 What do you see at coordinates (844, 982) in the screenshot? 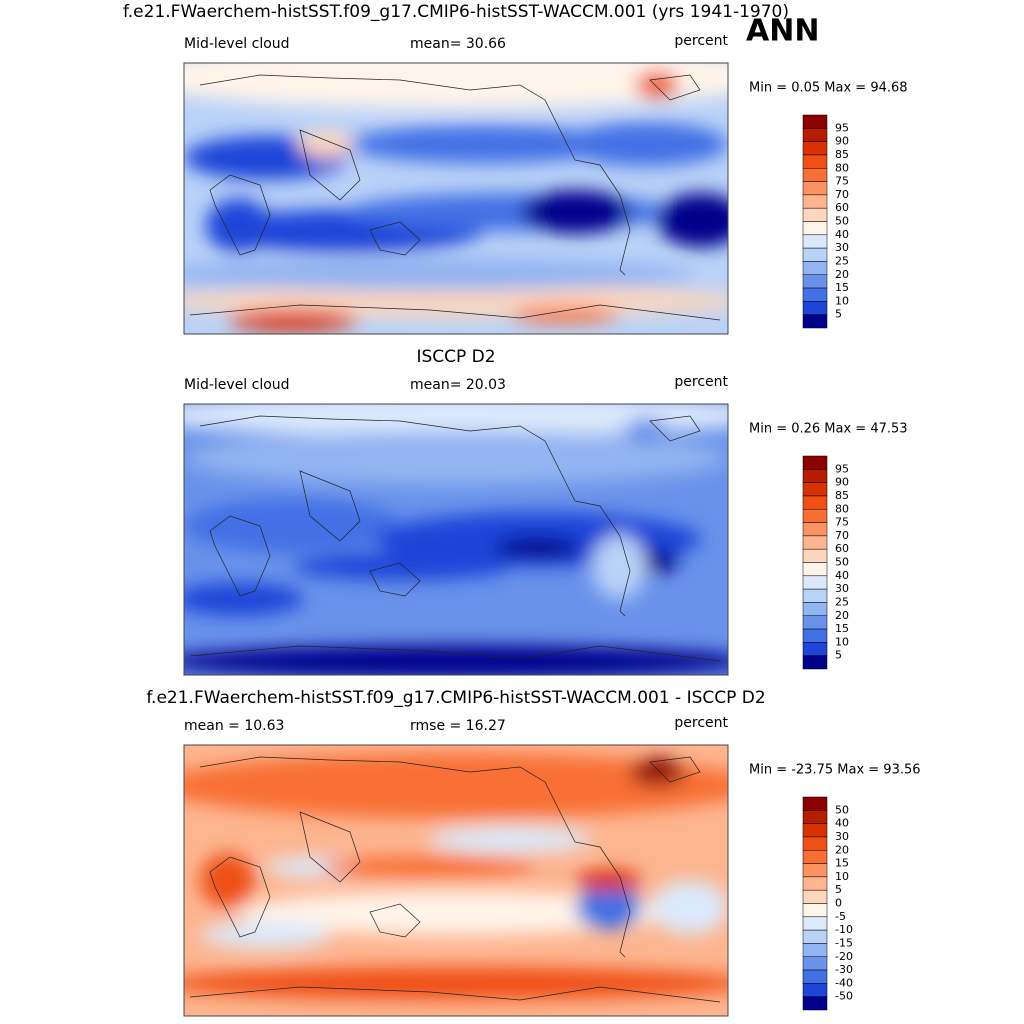
I see `colorbar-label: -40` at bounding box center [844, 982].